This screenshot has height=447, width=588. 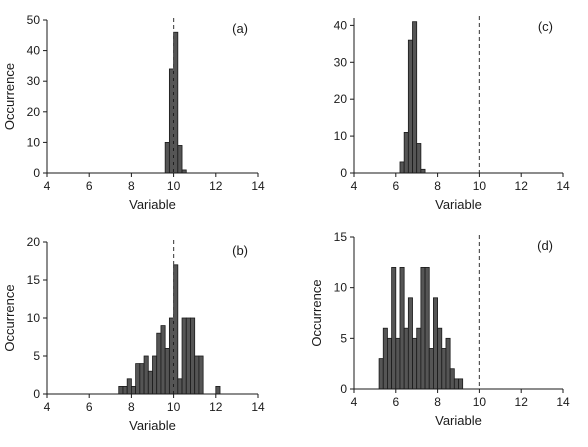 I want to click on panel-label: (a), so click(x=240, y=28).